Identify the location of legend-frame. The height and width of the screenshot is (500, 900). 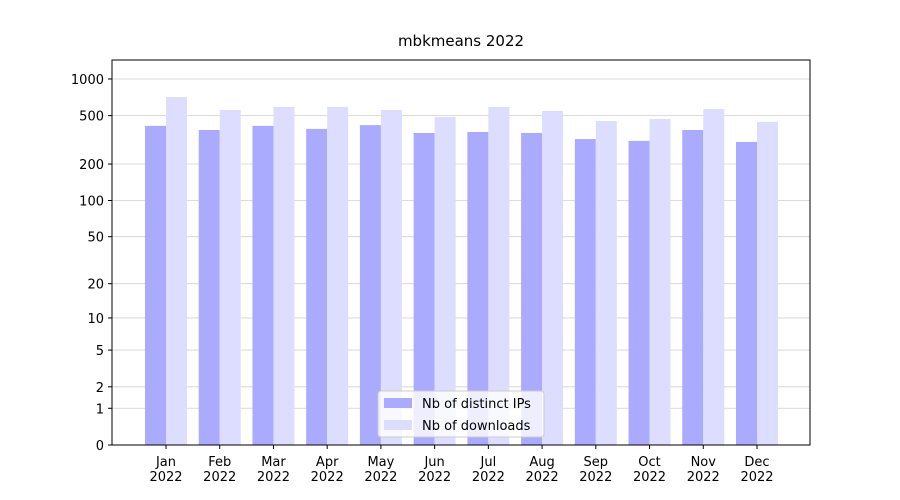
(461, 414).